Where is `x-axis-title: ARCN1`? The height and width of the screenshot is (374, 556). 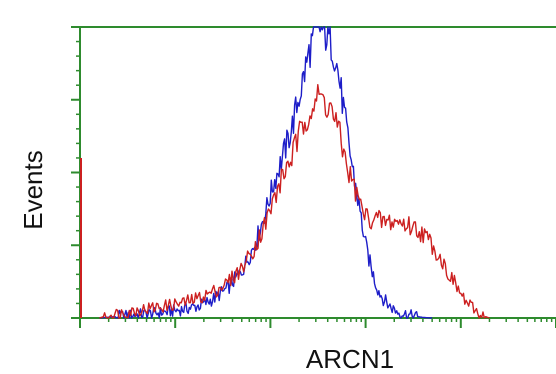 x-axis-title: ARCN1 is located at coordinates (350, 359).